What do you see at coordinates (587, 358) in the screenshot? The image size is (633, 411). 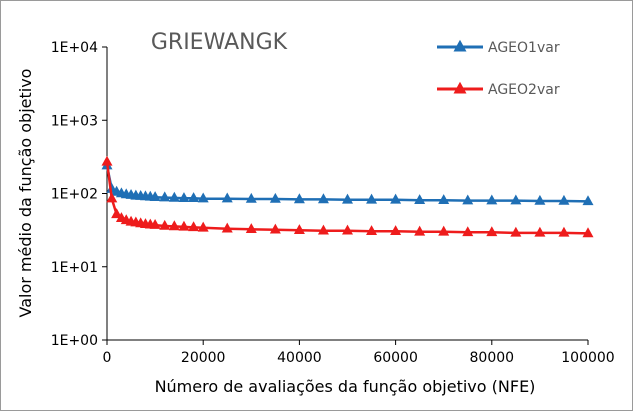 I see `x-tick-label: 100000` at bounding box center [587, 358].